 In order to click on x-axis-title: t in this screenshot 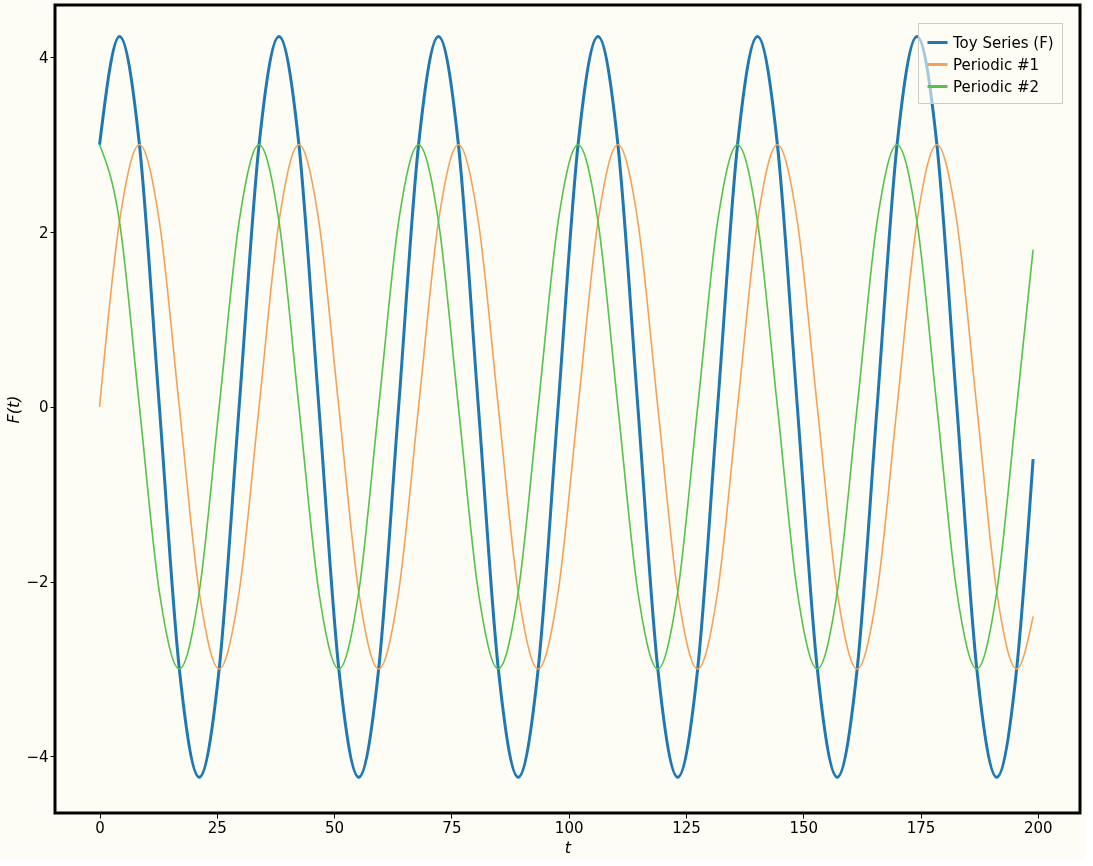, I will do `click(568, 847)`.